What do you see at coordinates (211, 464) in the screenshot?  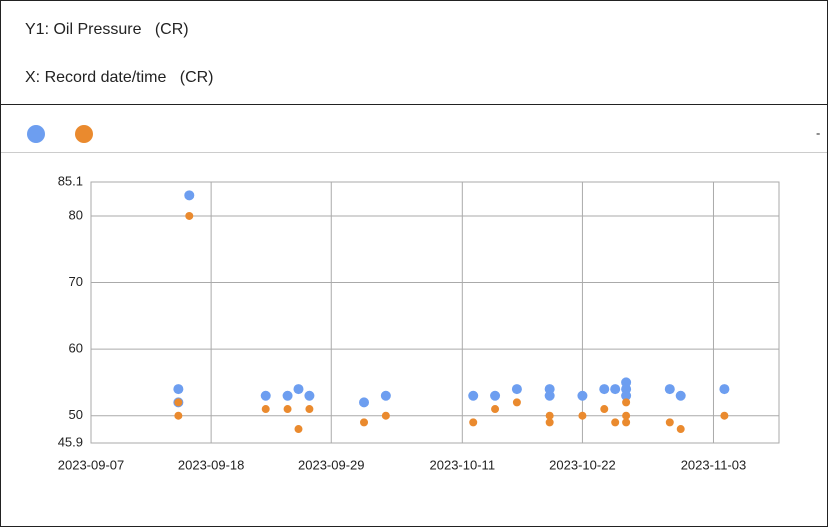 I see `x-tick-label: 2023-09-18` at bounding box center [211, 464].